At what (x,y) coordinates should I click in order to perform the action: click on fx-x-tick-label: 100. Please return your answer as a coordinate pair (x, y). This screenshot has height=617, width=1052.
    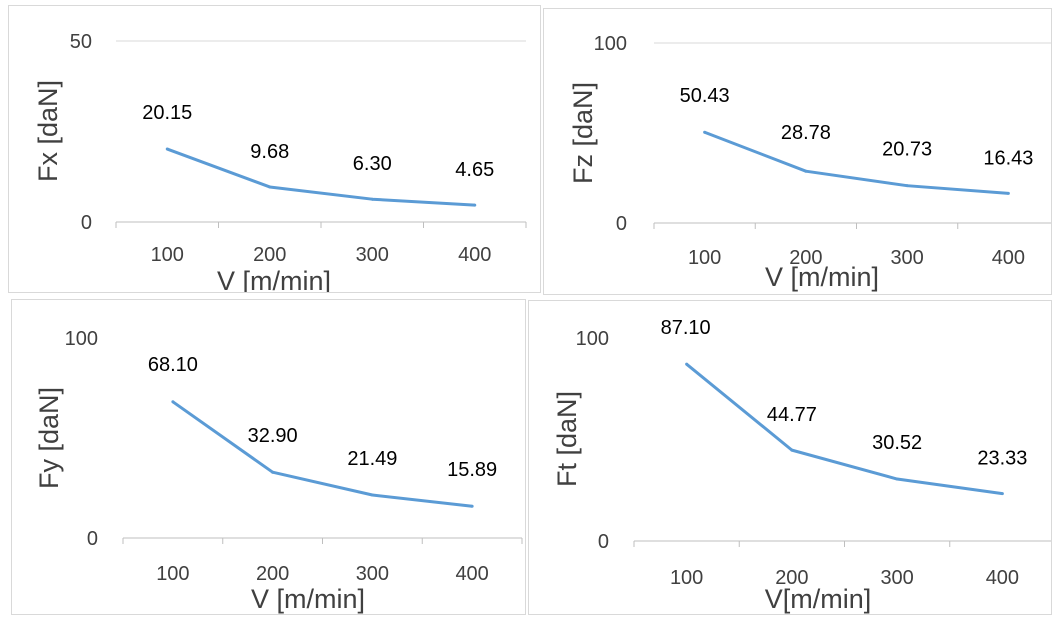
    Looking at the image, I should click on (167, 255).